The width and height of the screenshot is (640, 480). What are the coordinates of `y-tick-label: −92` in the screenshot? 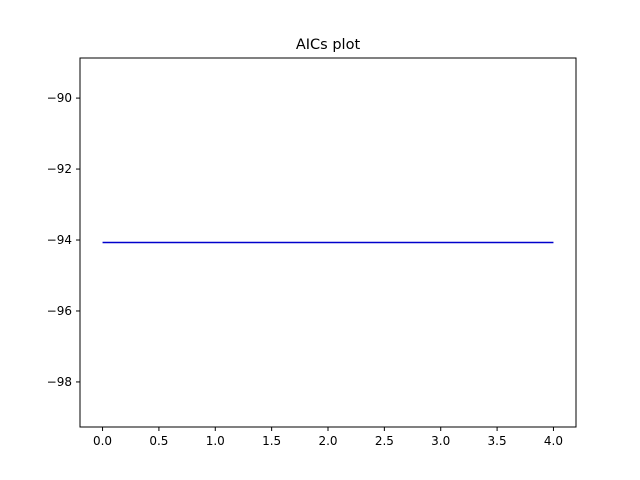 It's located at (59, 169).